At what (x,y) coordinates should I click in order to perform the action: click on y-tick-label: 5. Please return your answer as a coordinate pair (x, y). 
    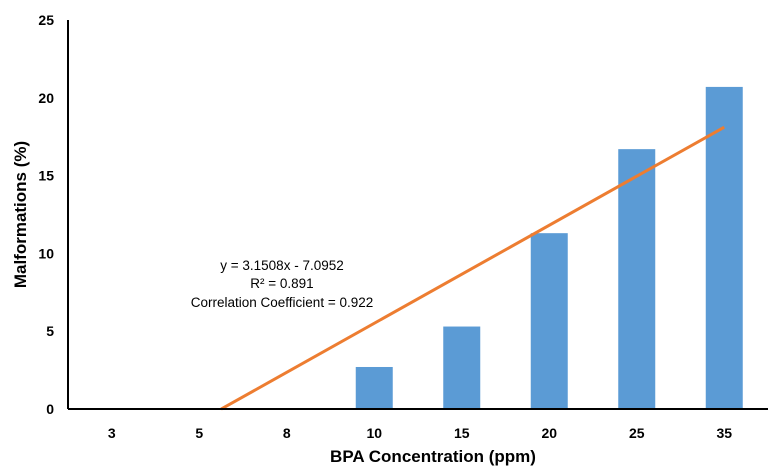
    Looking at the image, I should click on (50, 331).